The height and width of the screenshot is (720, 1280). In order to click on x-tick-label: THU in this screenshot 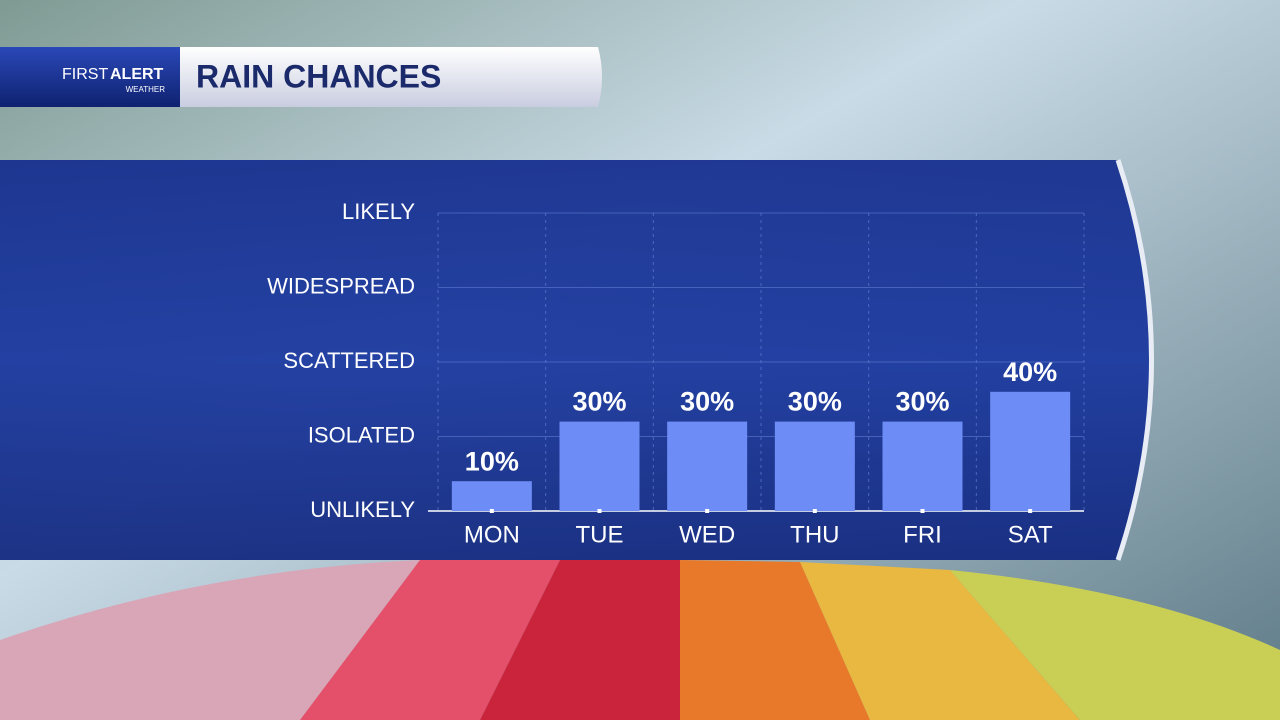, I will do `click(814, 534)`.